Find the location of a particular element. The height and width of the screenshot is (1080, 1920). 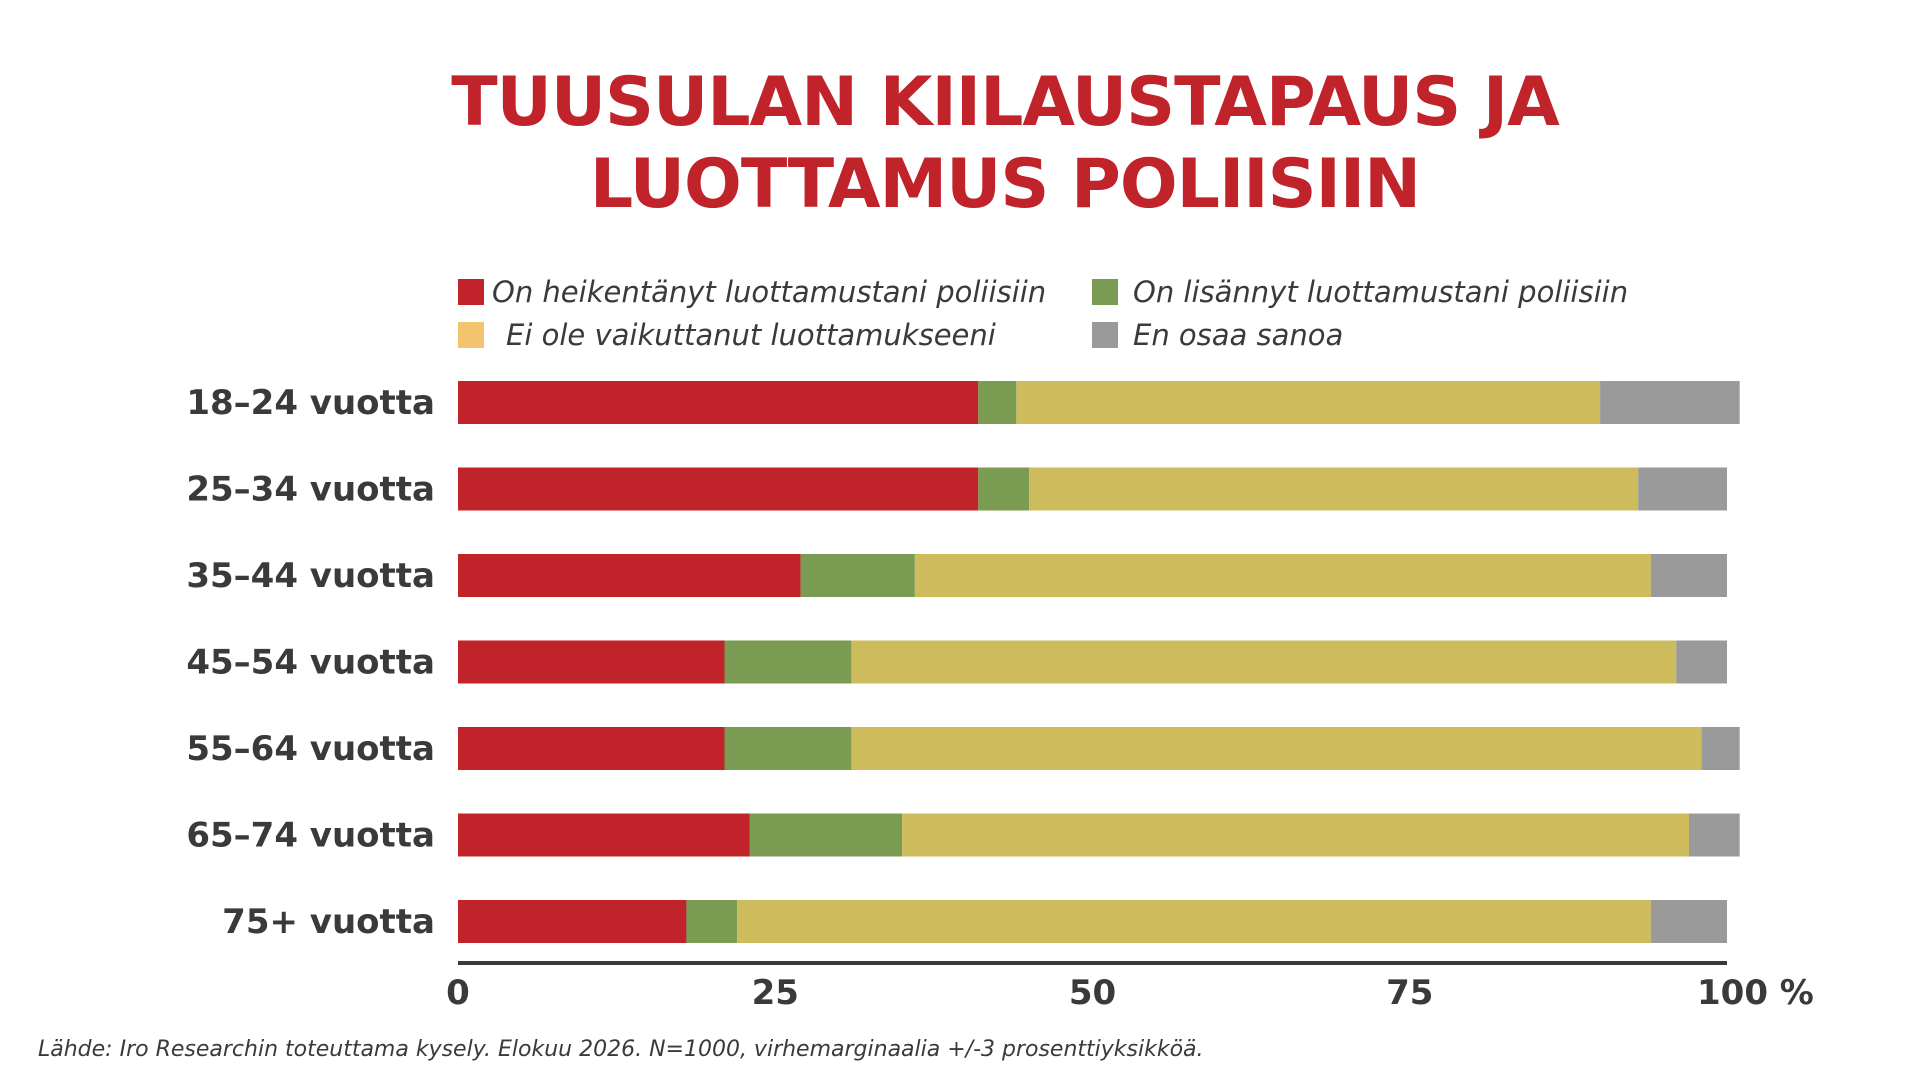

legend-label-4: En osaa sanoa is located at coordinates (1238, 335).